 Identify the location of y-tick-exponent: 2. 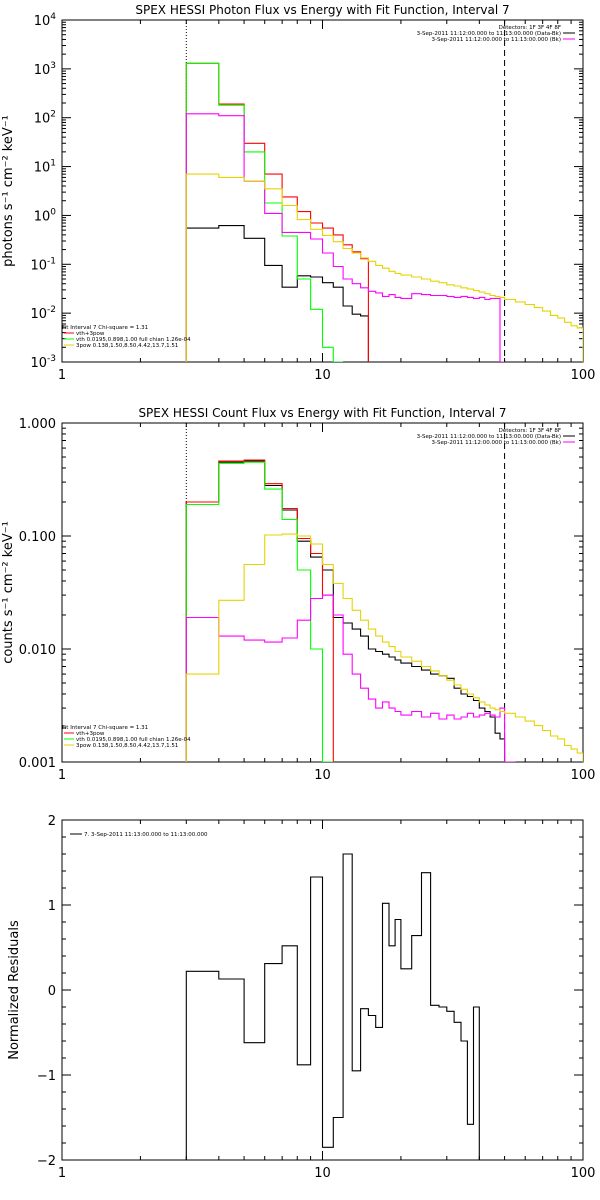
(53, 115).